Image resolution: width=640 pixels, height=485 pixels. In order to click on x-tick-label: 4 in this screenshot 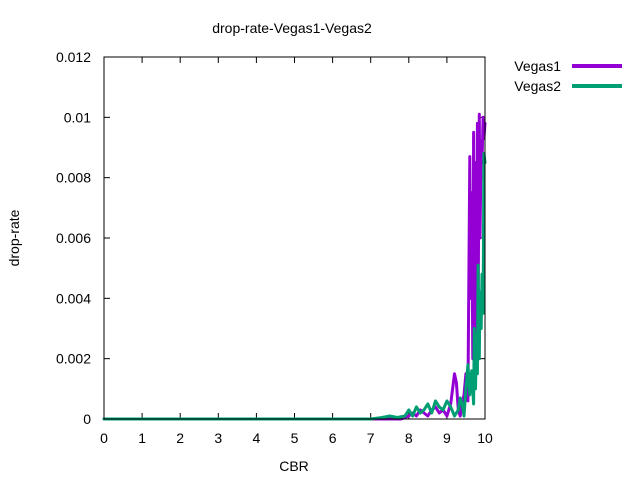, I will do `click(257, 438)`.